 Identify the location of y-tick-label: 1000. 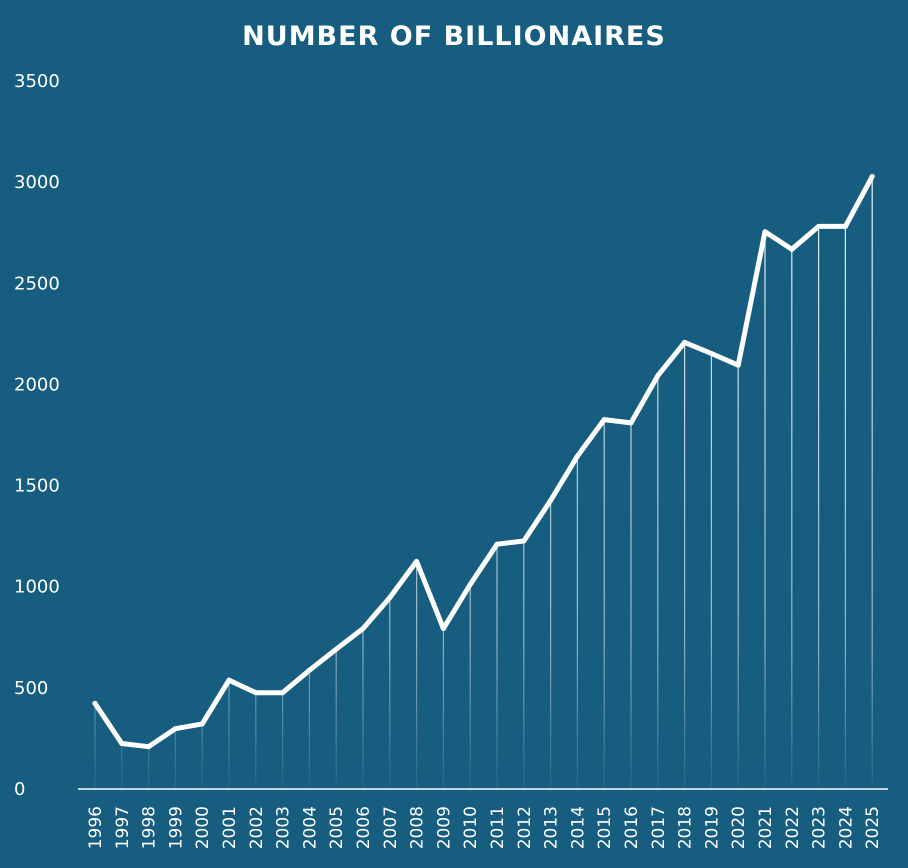
(37, 587).